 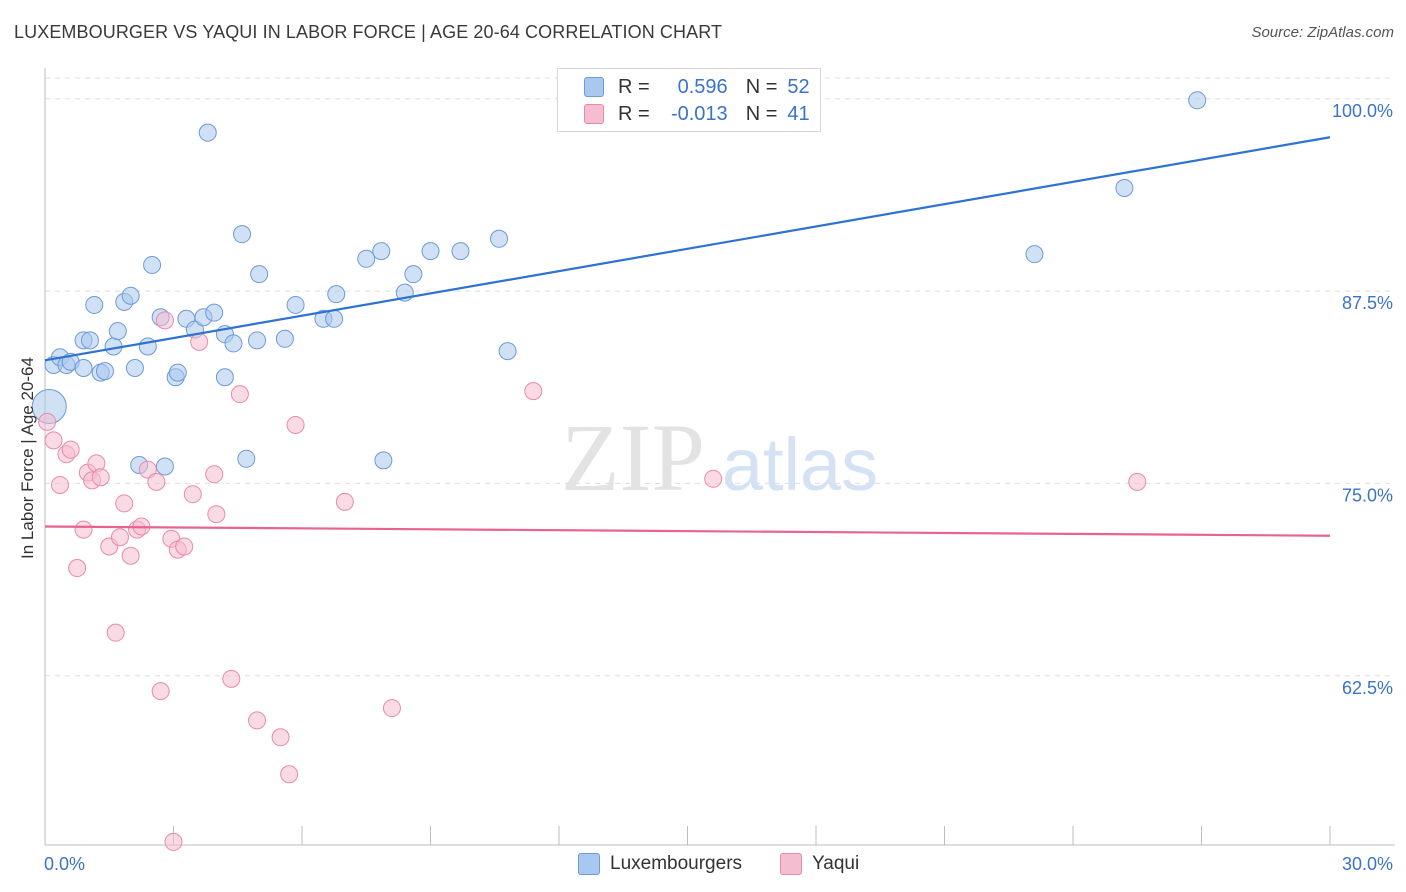 I want to click on legend-row-luxembourgers: R = 0.596 N = 52, so click(x=697, y=87).